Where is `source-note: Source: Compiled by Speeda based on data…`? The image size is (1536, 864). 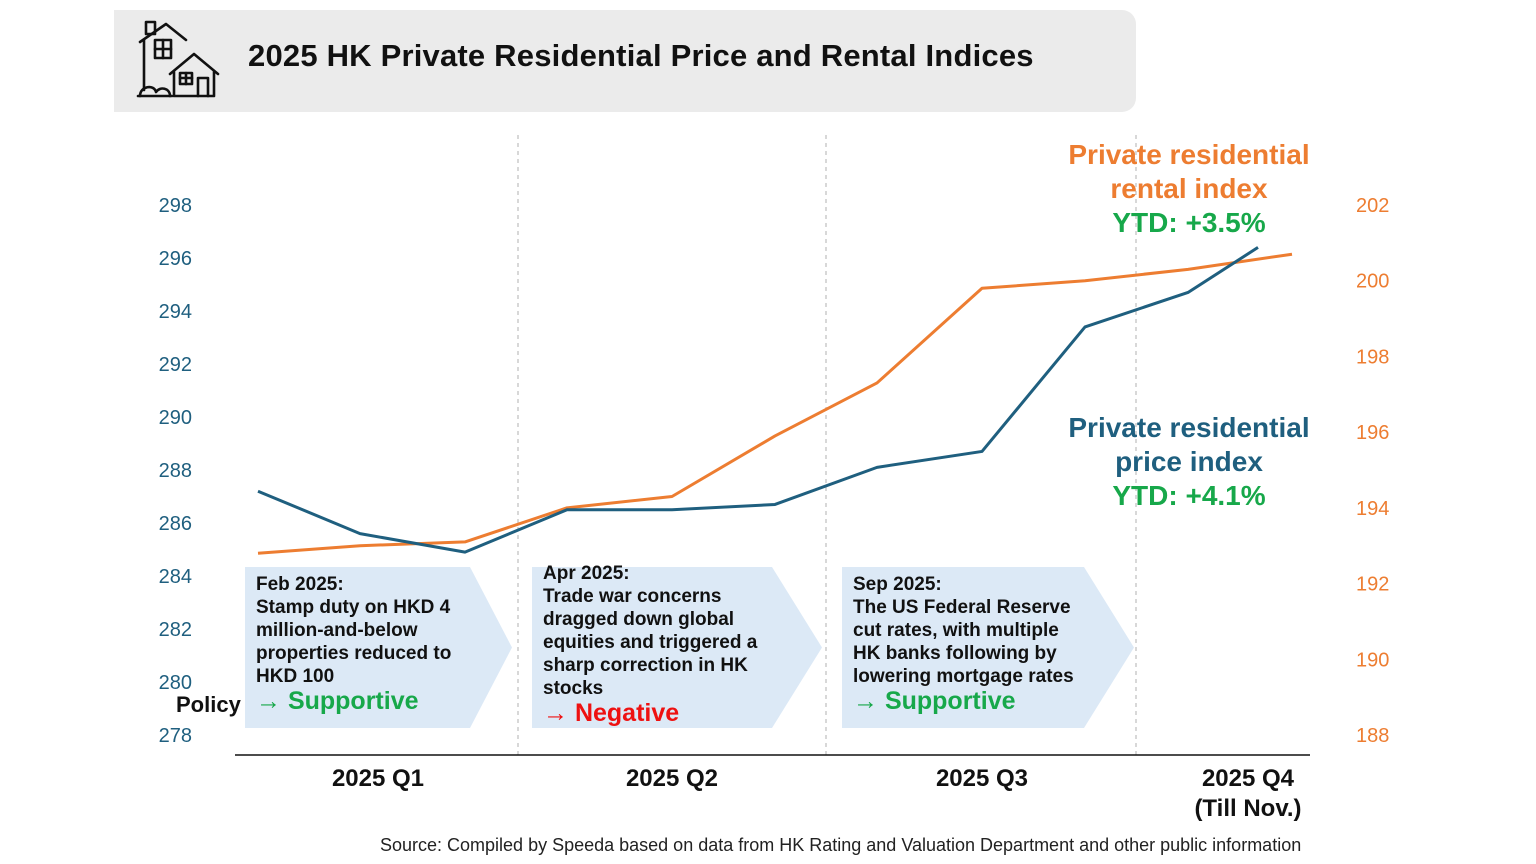 source-note: Source: Compiled by Speeda based on data… is located at coordinates (841, 845).